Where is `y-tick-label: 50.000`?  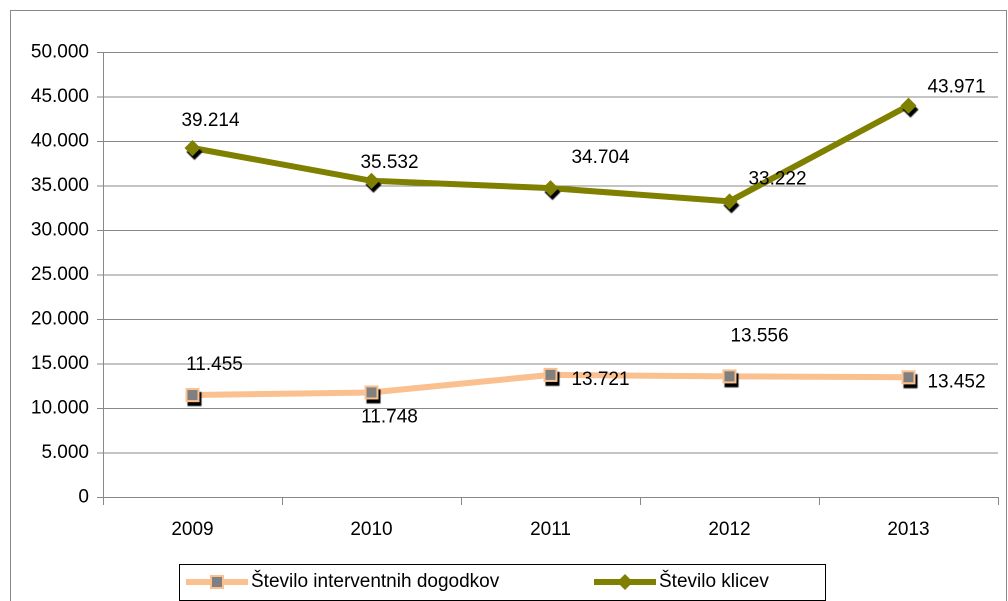 y-tick-label: 50.000 is located at coordinates (60, 52).